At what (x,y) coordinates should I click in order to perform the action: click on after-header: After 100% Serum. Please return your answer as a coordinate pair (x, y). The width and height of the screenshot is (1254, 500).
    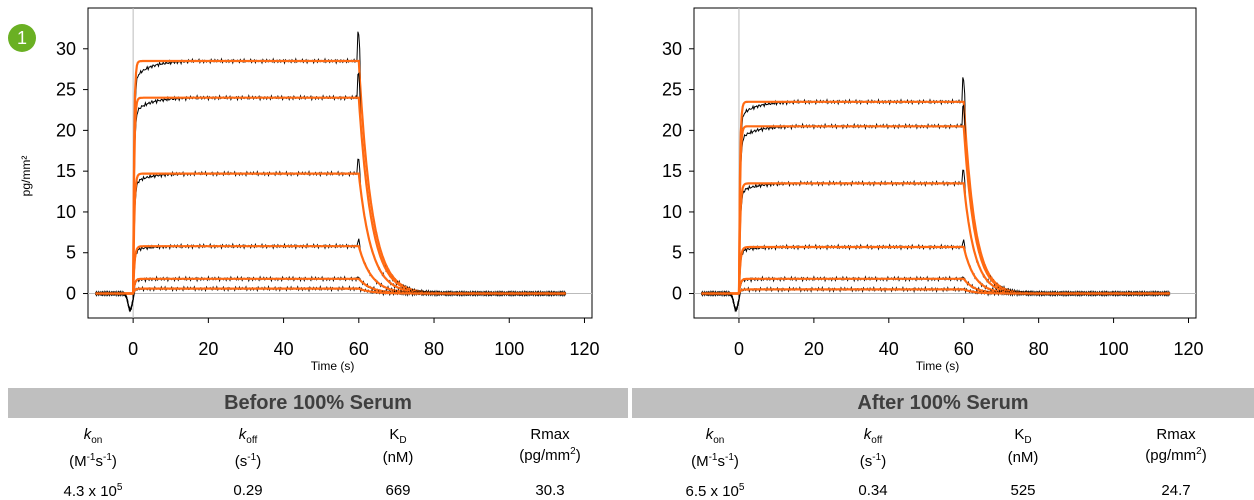
    Looking at the image, I should click on (943, 403).